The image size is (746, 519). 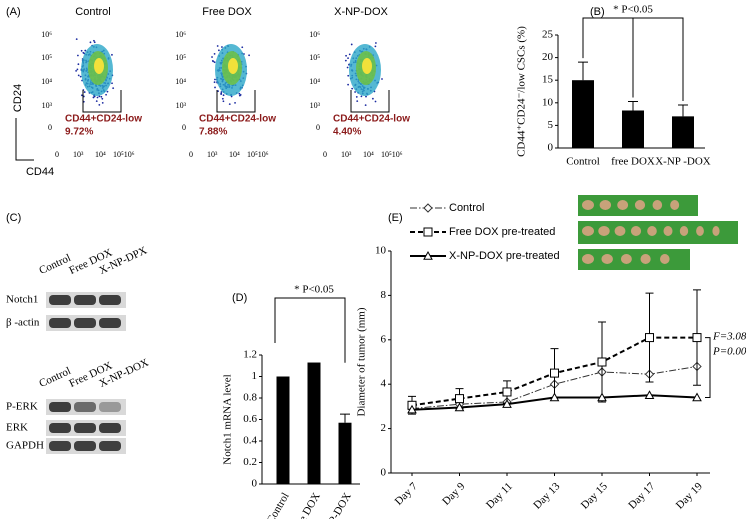 I want to click on x-tick-label: Day 13, so click(x=547, y=496).